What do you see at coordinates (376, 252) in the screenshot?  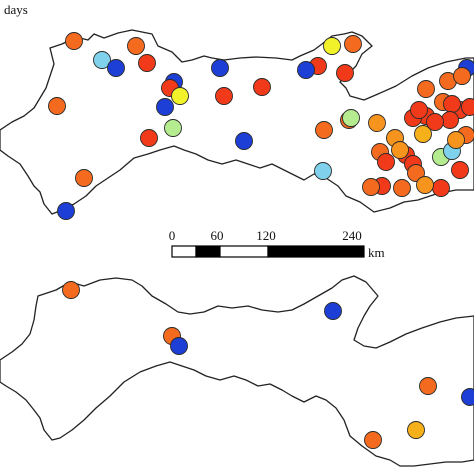 I see `scale-unit: km` at bounding box center [376, 252].